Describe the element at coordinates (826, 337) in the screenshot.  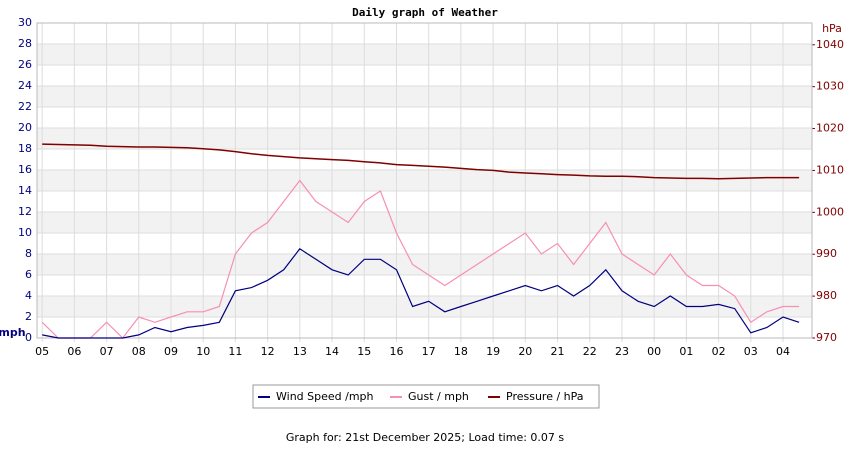
I see `y2-tick-label: 970` at that location.